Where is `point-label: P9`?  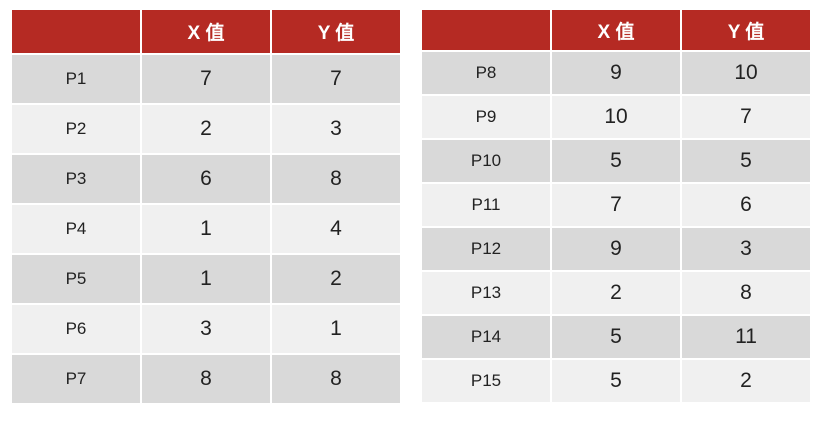
point-label: P9 is located at coordinates (486, 117).